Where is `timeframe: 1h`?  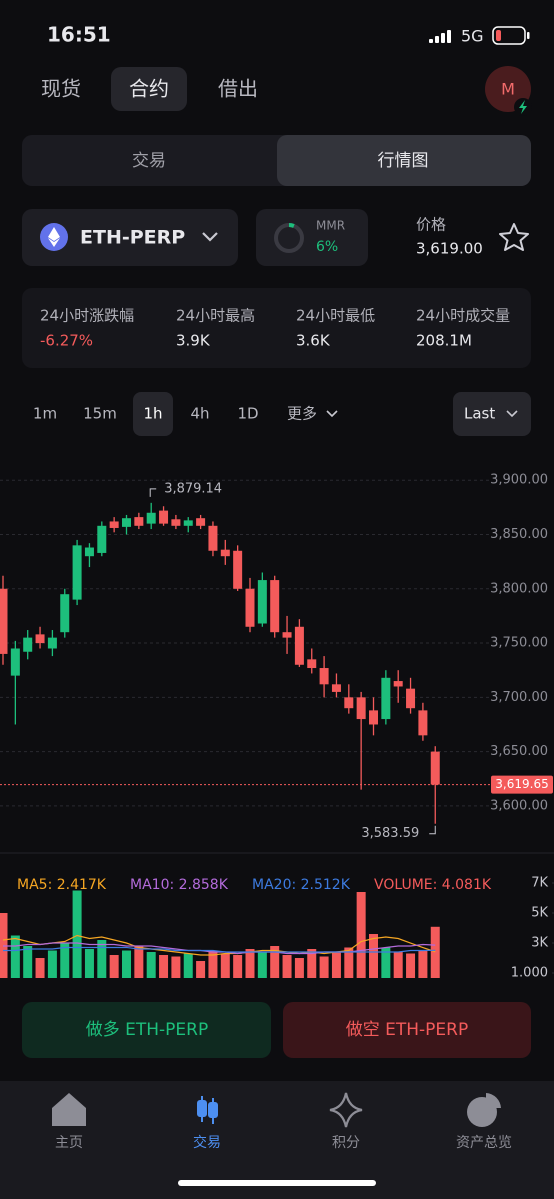 timeframe: 1h is located at coordinates (152, 414).